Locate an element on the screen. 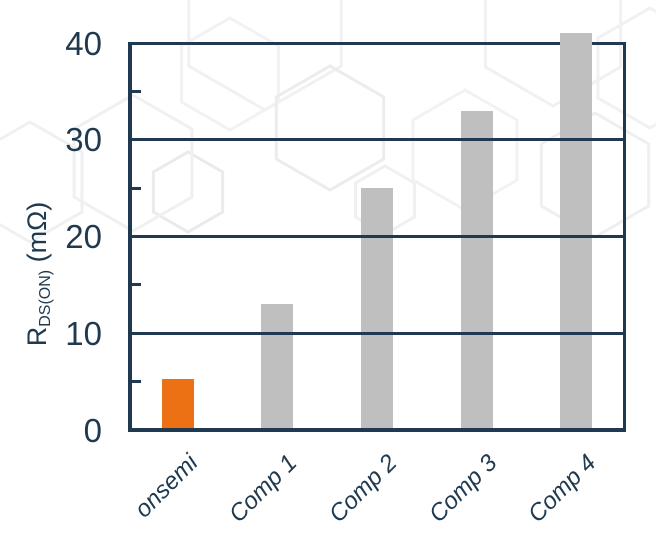 This screenshot has height=546, width=656. y-tick-label-20: 20 is located at coordinates (83, 236).